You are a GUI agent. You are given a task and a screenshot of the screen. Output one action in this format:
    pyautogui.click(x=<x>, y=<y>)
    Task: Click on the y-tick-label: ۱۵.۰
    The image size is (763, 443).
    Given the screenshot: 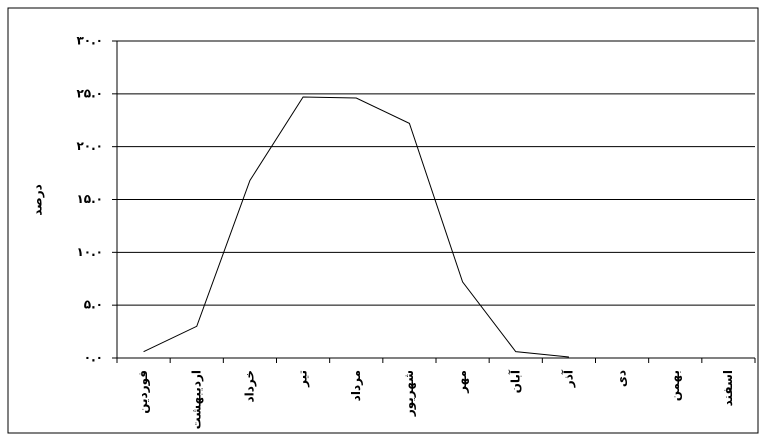 What is the action you would take?
    pyautogui.click(x=89, y=199)
    